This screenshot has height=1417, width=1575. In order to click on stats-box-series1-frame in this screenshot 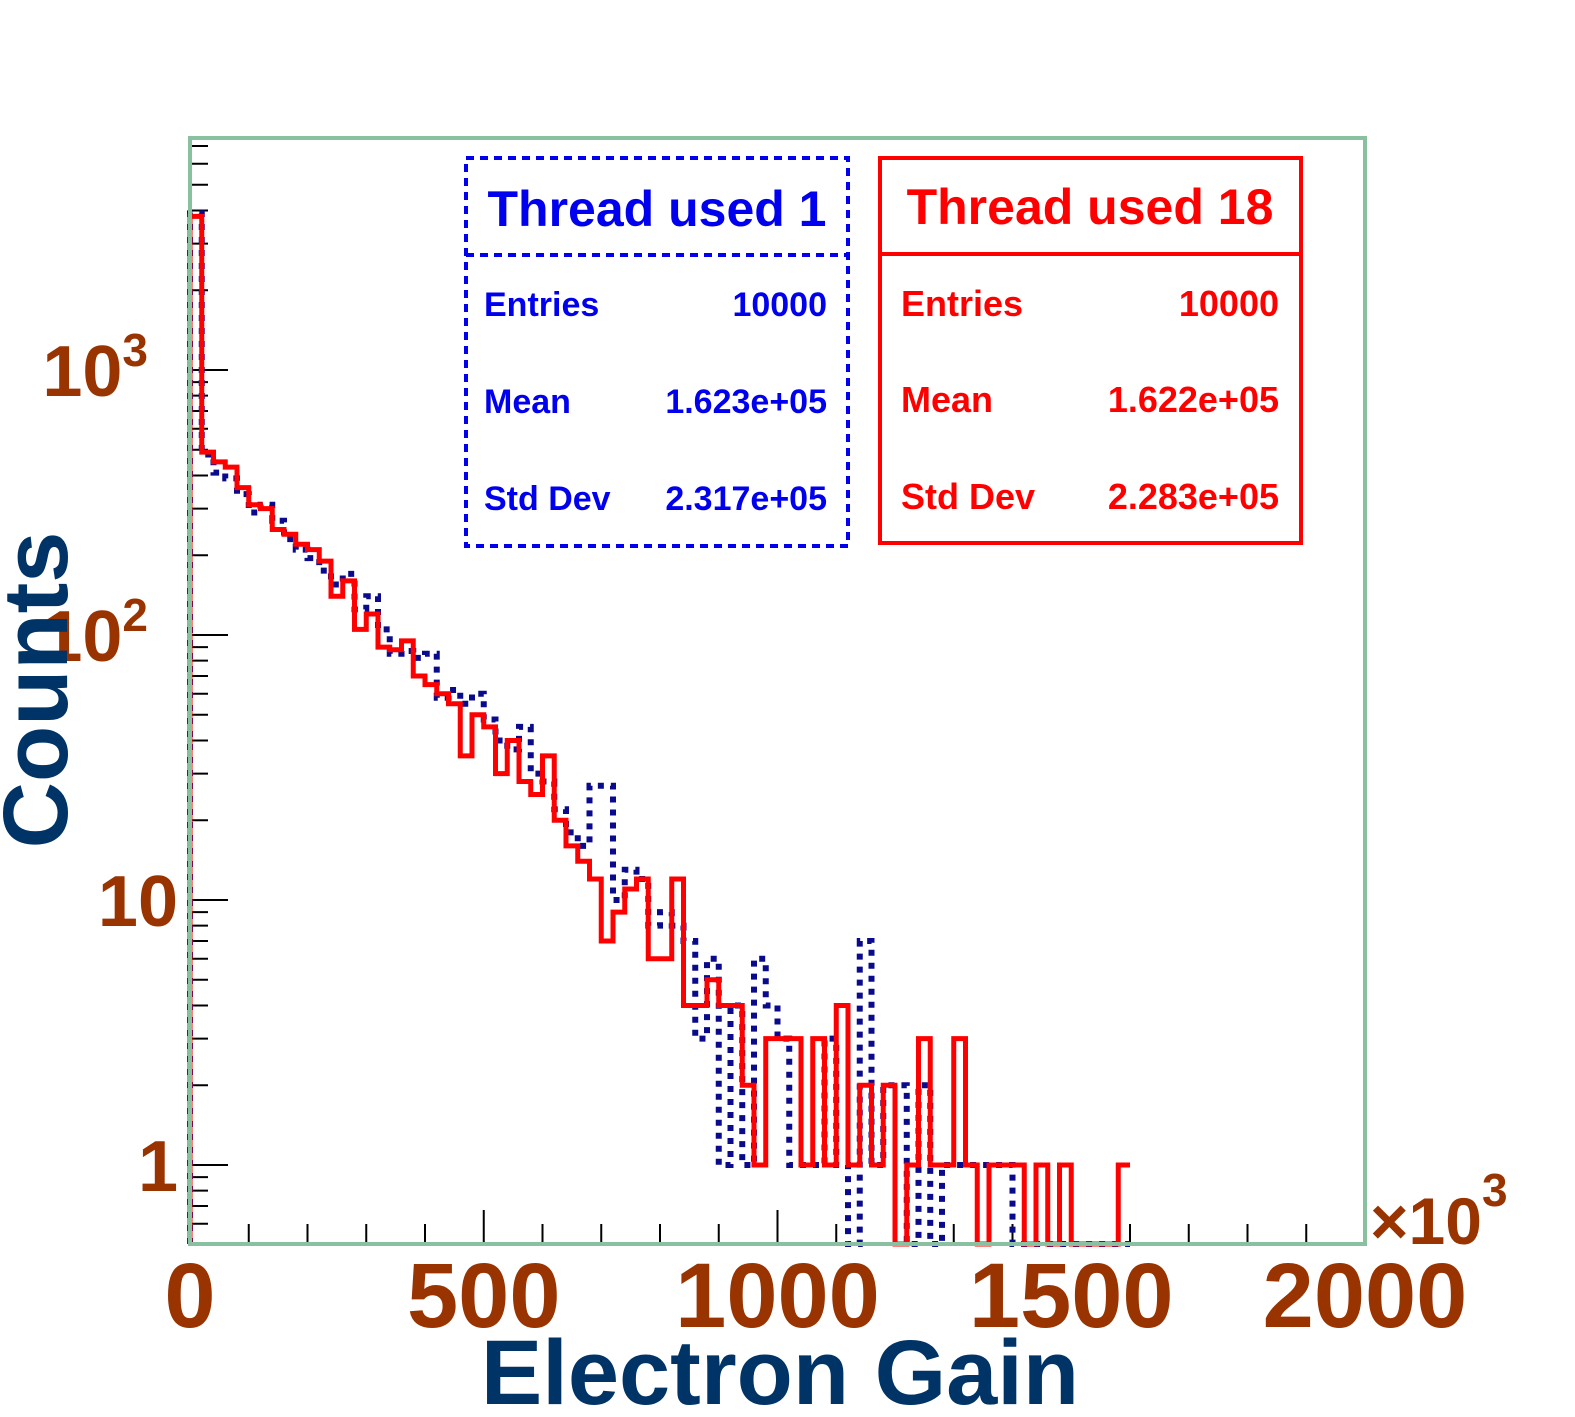, I will do `click(657, 352)`.